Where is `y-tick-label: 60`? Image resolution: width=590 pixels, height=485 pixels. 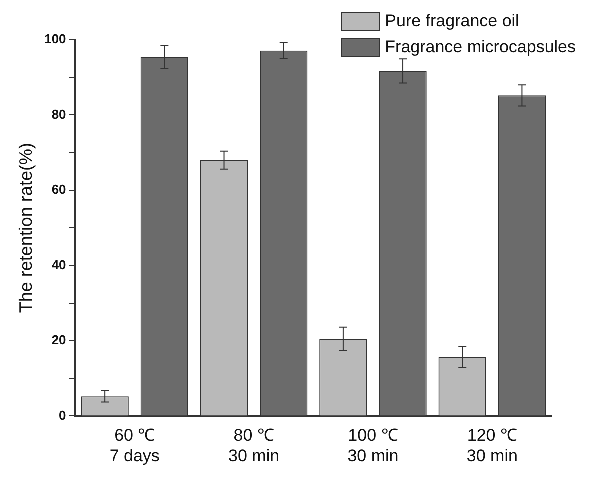
y-tick-label: 60 is located at coordinates (59, 190).